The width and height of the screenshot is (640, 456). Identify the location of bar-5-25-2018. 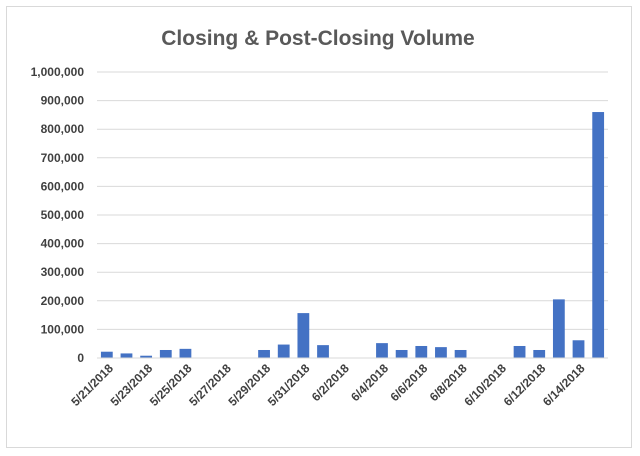
(185, 353).